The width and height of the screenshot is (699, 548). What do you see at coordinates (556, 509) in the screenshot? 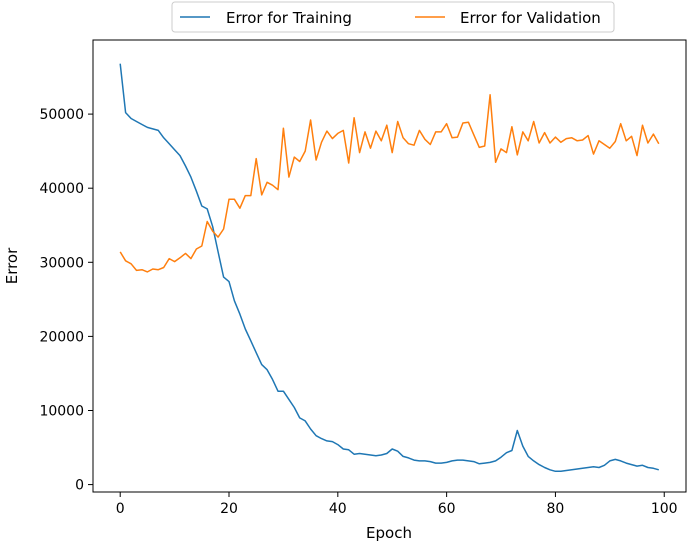
I see `x-tick-label: 80` at bounding box center [556, 509].